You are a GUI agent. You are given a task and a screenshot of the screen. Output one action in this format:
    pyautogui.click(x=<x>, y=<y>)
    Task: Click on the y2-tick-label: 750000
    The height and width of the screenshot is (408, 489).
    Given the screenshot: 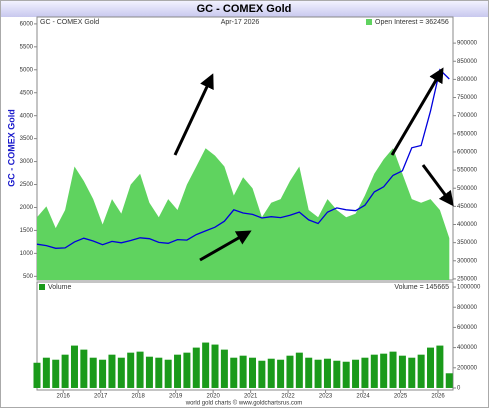 What is the action you would take?
    pyautogui.click(x=467, y=98)
    